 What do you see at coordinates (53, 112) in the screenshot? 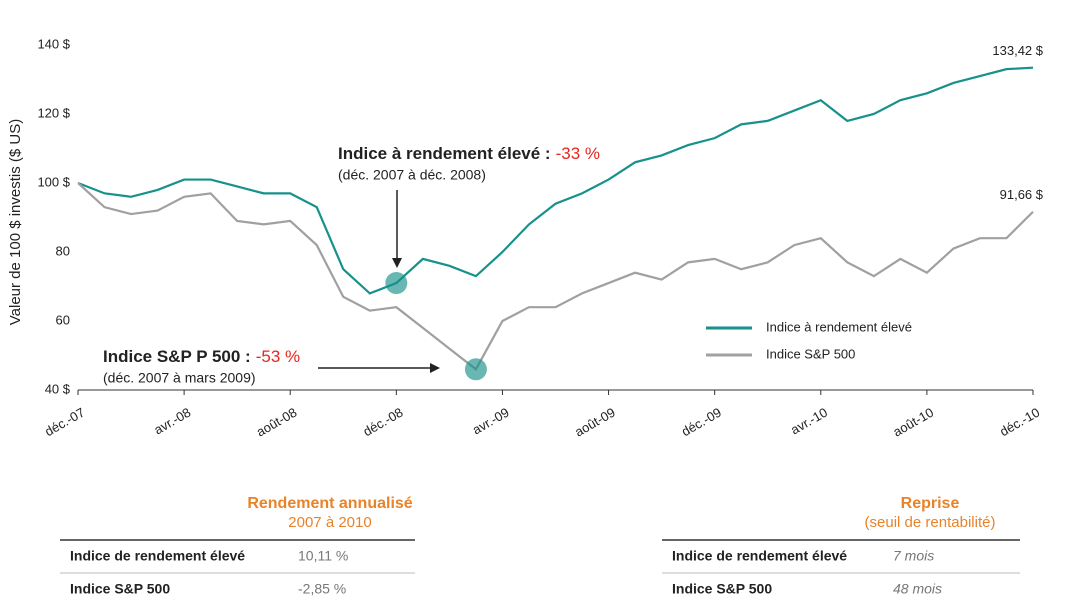
I see `y-tick-label: 120 $` at bounding box center [53, 112].